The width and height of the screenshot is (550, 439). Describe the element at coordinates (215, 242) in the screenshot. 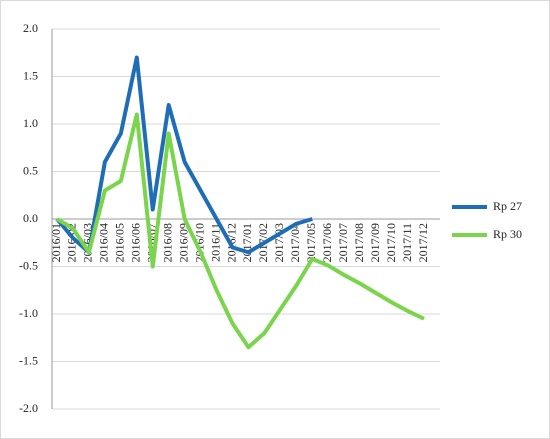

I see `x-tick-label: 2016/11` at that location.